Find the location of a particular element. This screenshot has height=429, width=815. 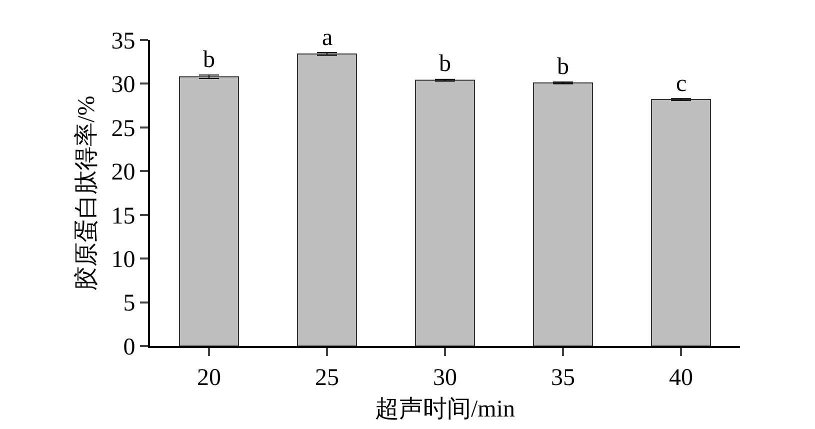

x-tick-label: 30 is located at coordinates (445, 377).